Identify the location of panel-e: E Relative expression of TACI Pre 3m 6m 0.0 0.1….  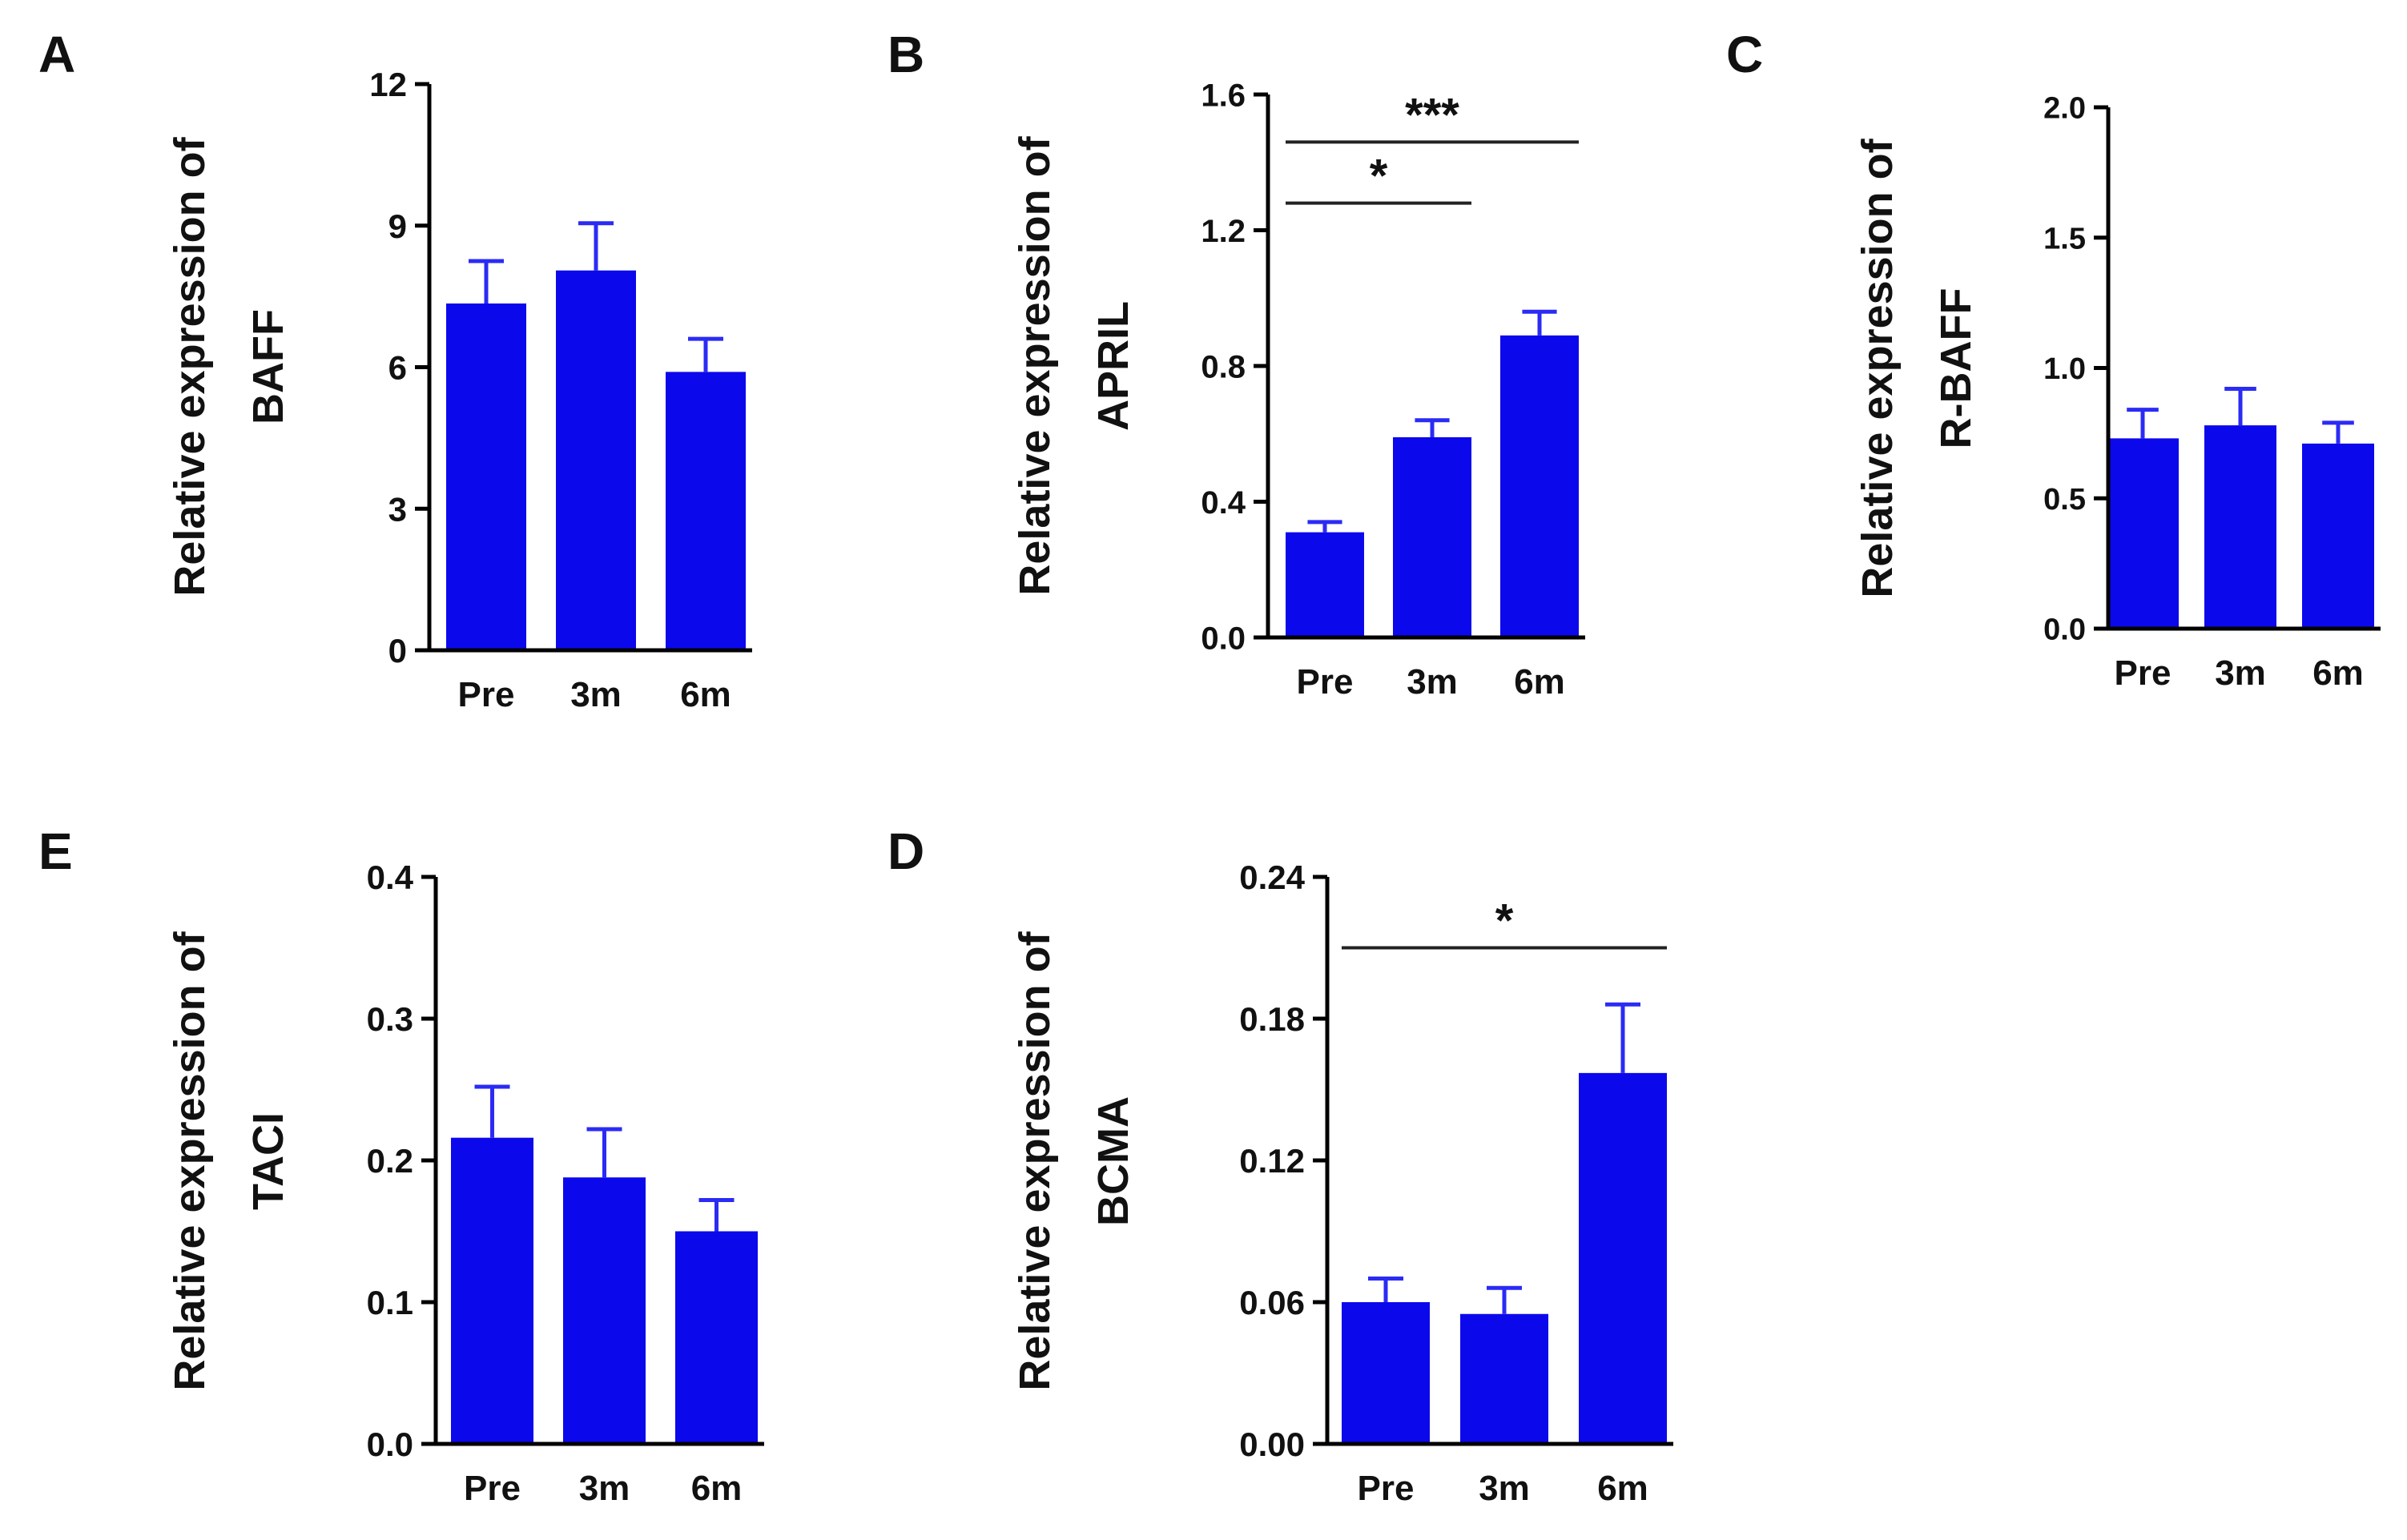
(401, 1165).